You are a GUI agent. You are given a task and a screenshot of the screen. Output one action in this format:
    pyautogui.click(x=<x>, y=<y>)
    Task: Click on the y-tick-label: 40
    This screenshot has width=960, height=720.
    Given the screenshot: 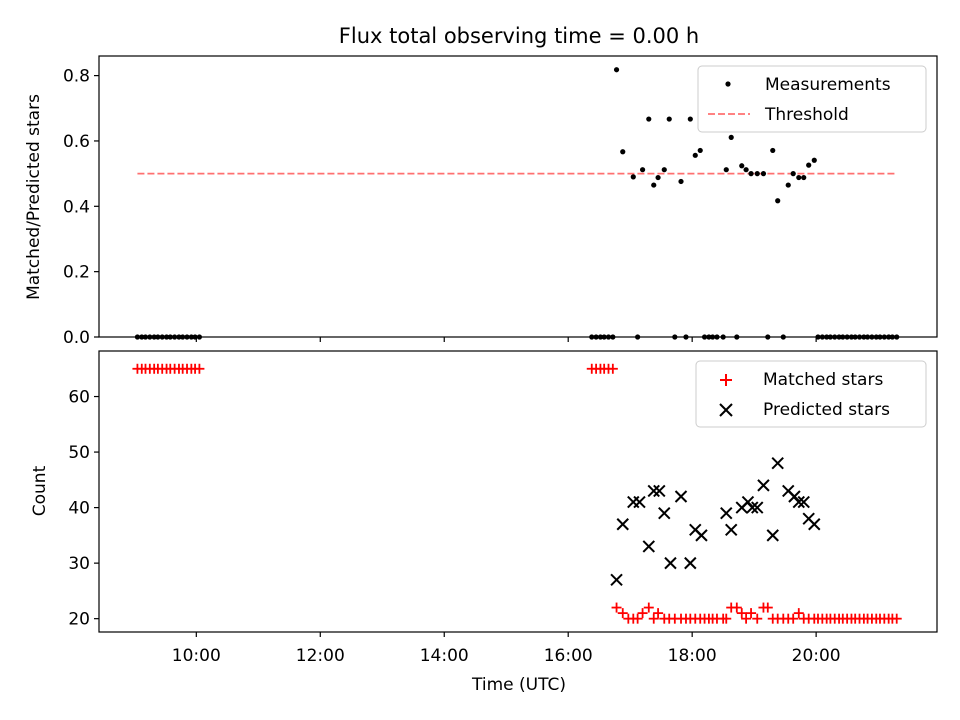 What is the action you would take?
    pyautogui.click(x=79, y=509)
    